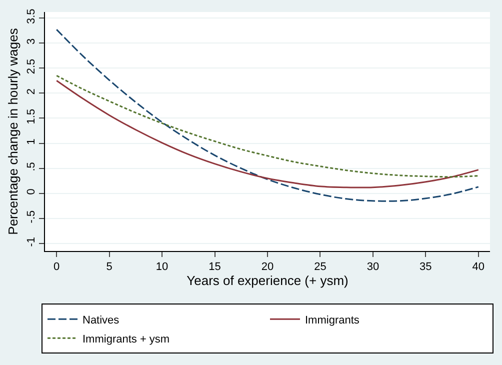 The width and height of the screenshot is (502, 365). Describe the element at coordinates (267, 267) in the screenshot. I see `x-tick-label: 20` at that location.